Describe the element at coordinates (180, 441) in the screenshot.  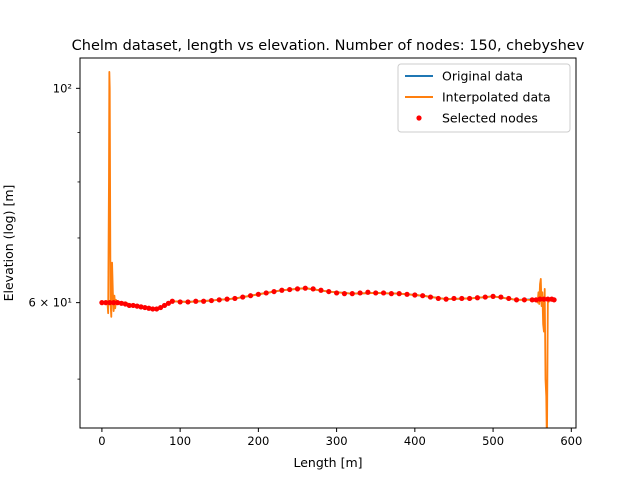
I see `x-tick-label-100: 100` at that location.